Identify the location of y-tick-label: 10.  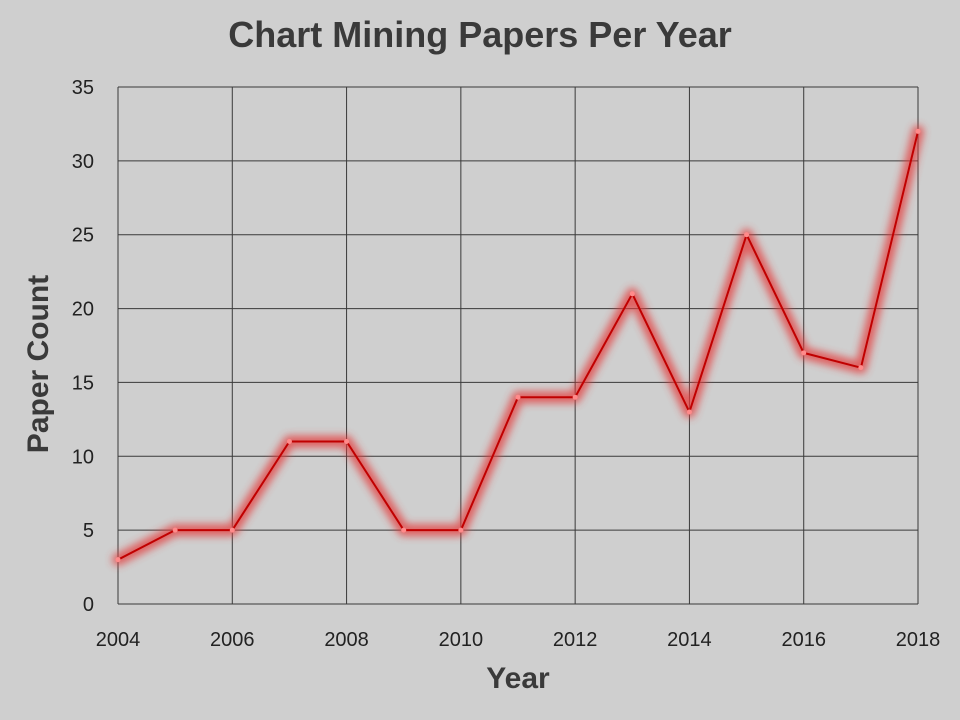
(83, 457).